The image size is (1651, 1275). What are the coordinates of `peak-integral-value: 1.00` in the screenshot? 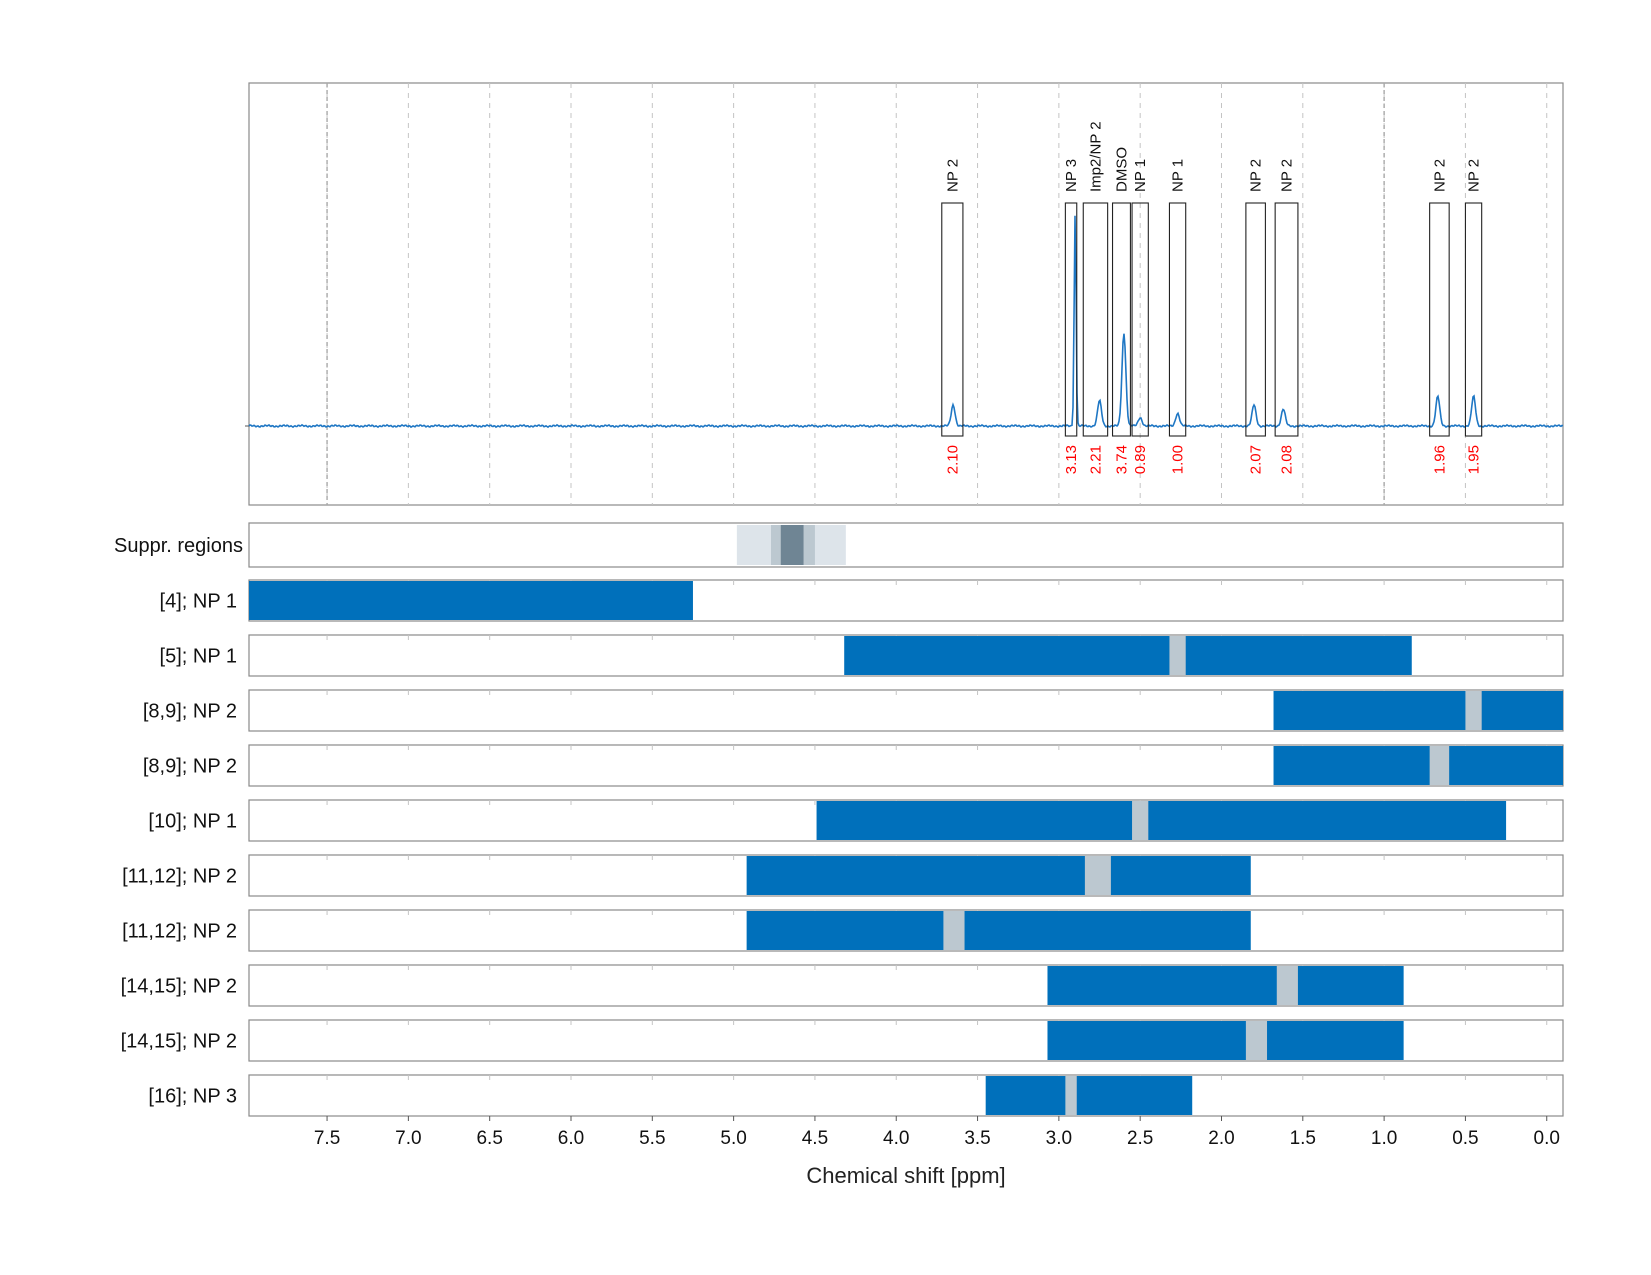 It's located at (1178, 459).